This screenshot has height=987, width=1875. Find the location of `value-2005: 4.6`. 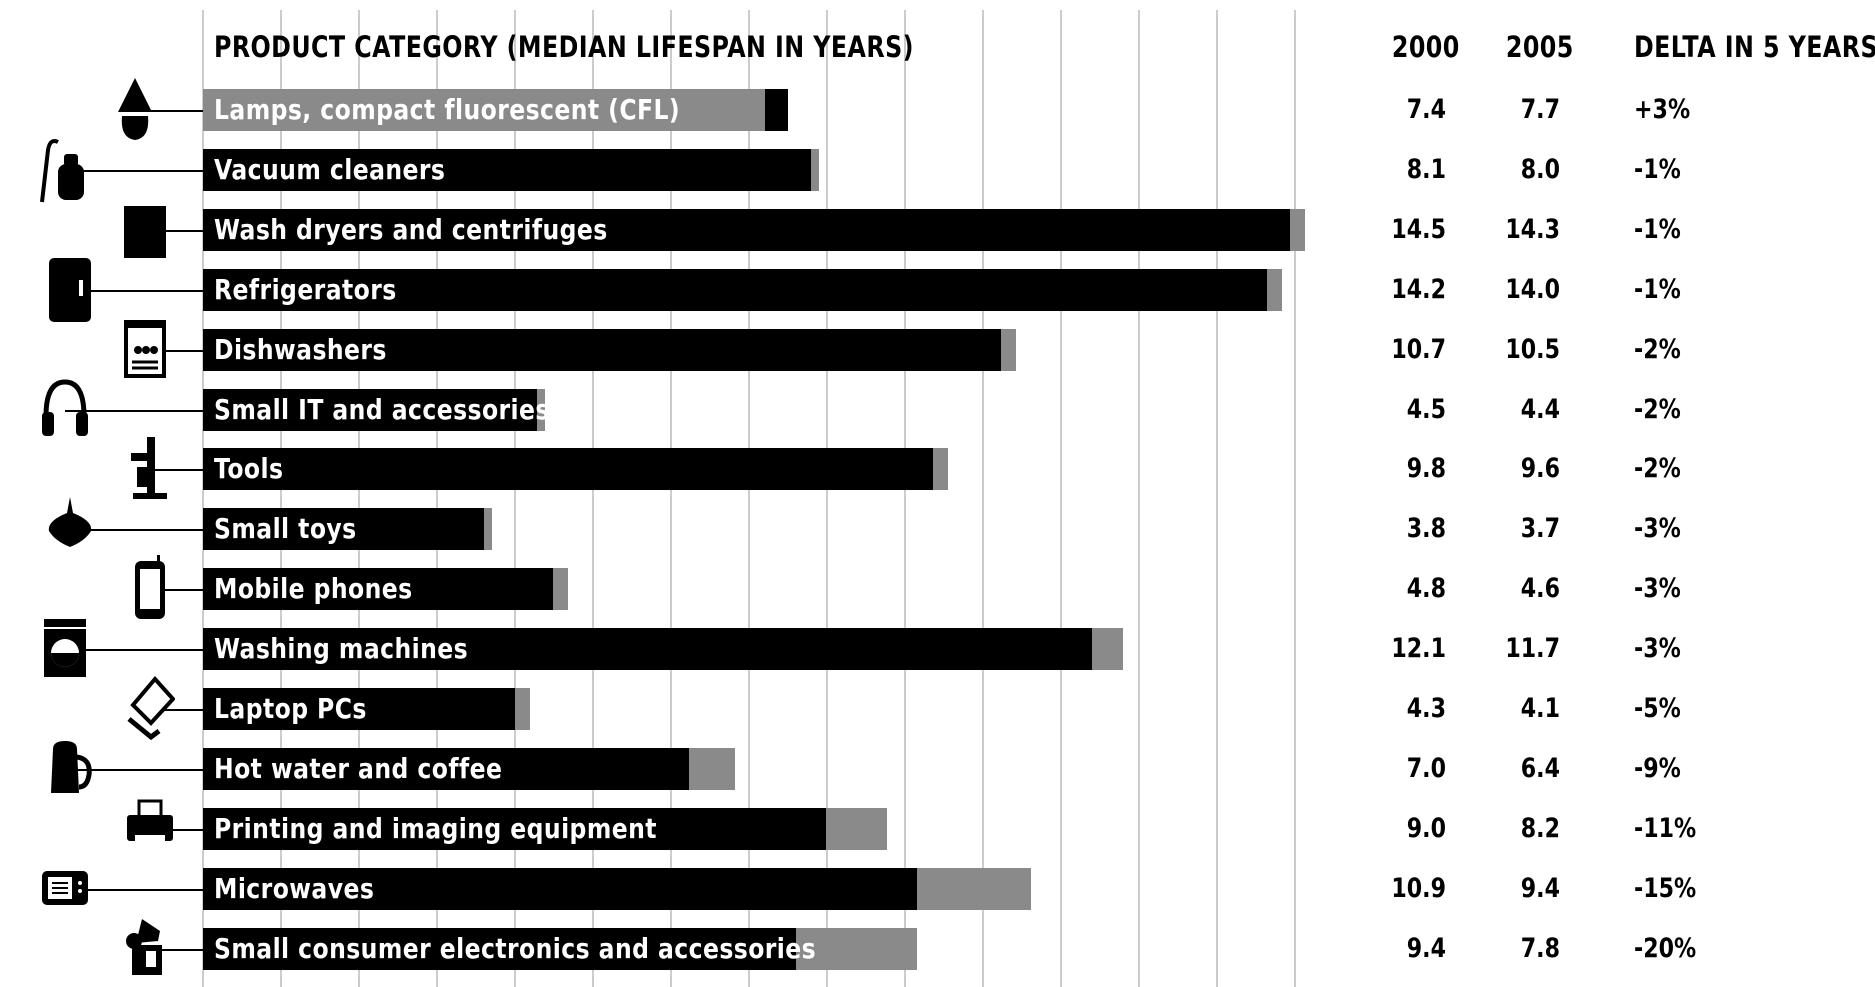

value-2005: 4.6 is located at coordinates (1540, 589).